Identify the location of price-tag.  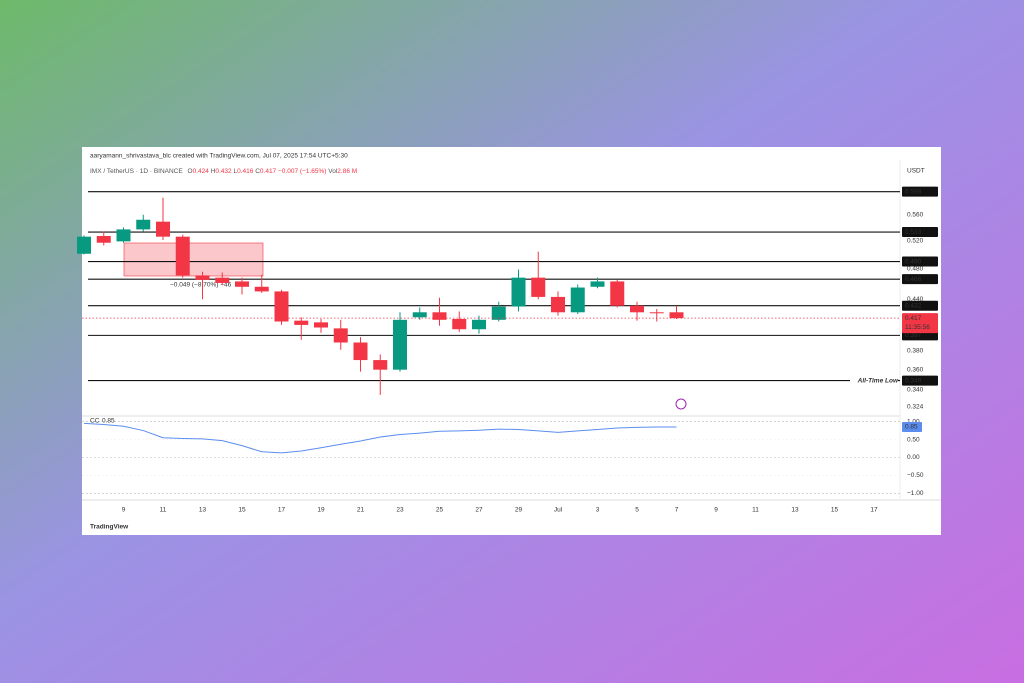
(920, 323).